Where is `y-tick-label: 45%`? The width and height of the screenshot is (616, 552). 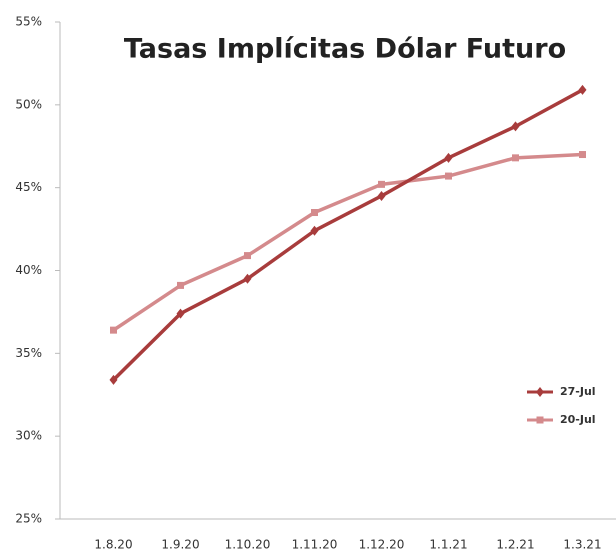 y-tick-label: 45% is located at coordinates (28, 187).